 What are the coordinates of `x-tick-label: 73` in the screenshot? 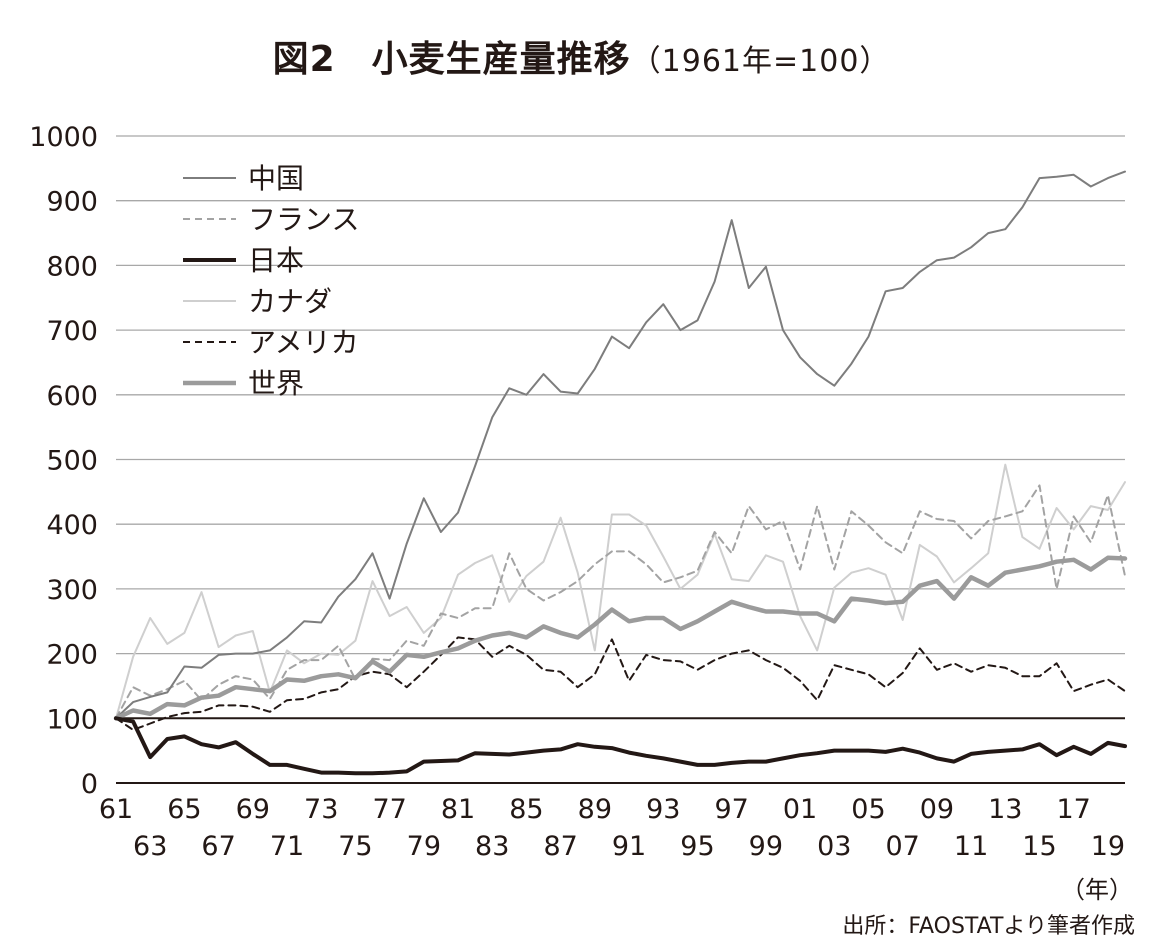 It's located at (321, 809).